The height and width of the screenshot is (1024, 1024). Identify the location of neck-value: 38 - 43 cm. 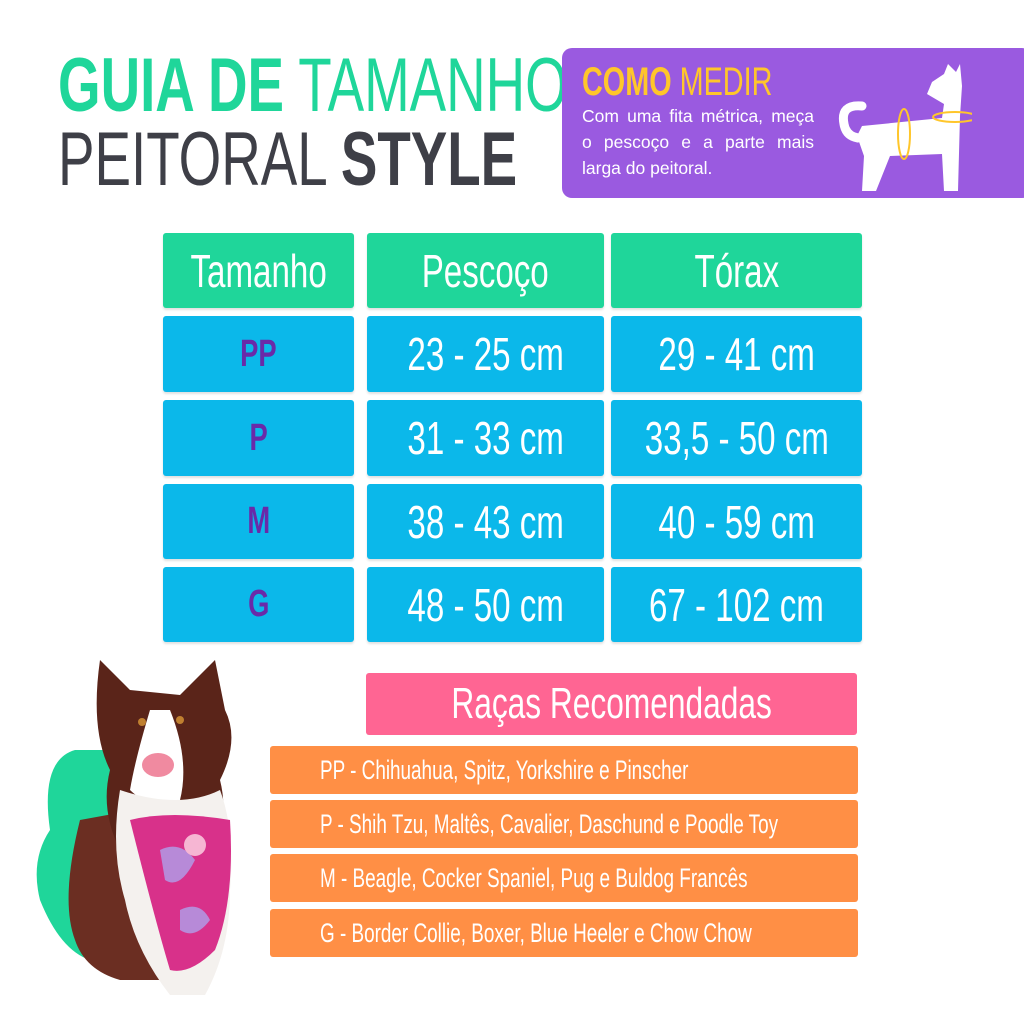
(485, 521).